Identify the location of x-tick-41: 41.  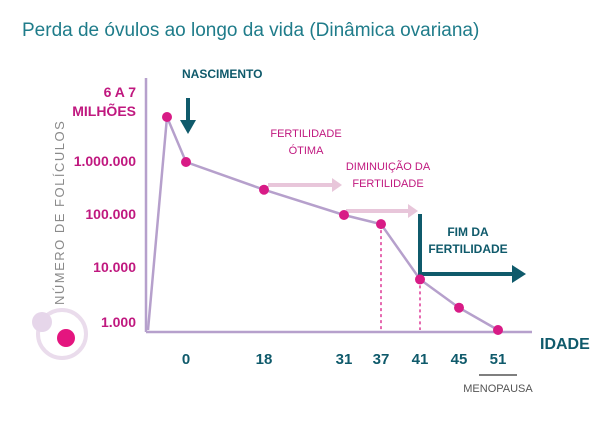
(420, 359).